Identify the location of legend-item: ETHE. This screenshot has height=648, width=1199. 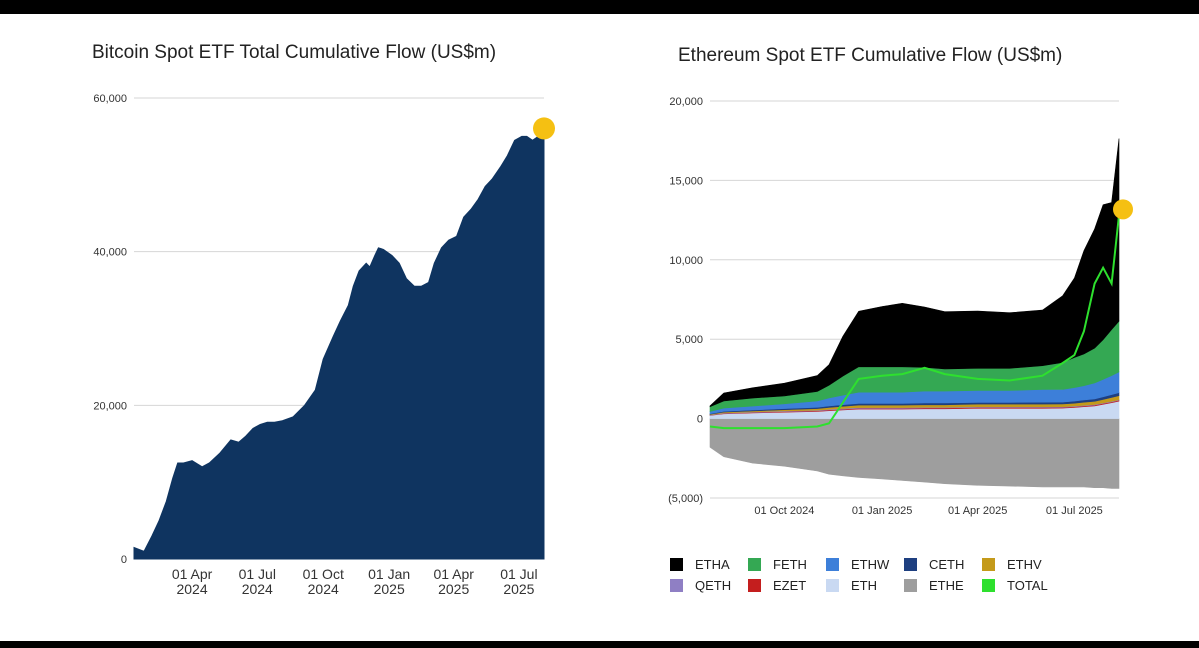
(943, 585).